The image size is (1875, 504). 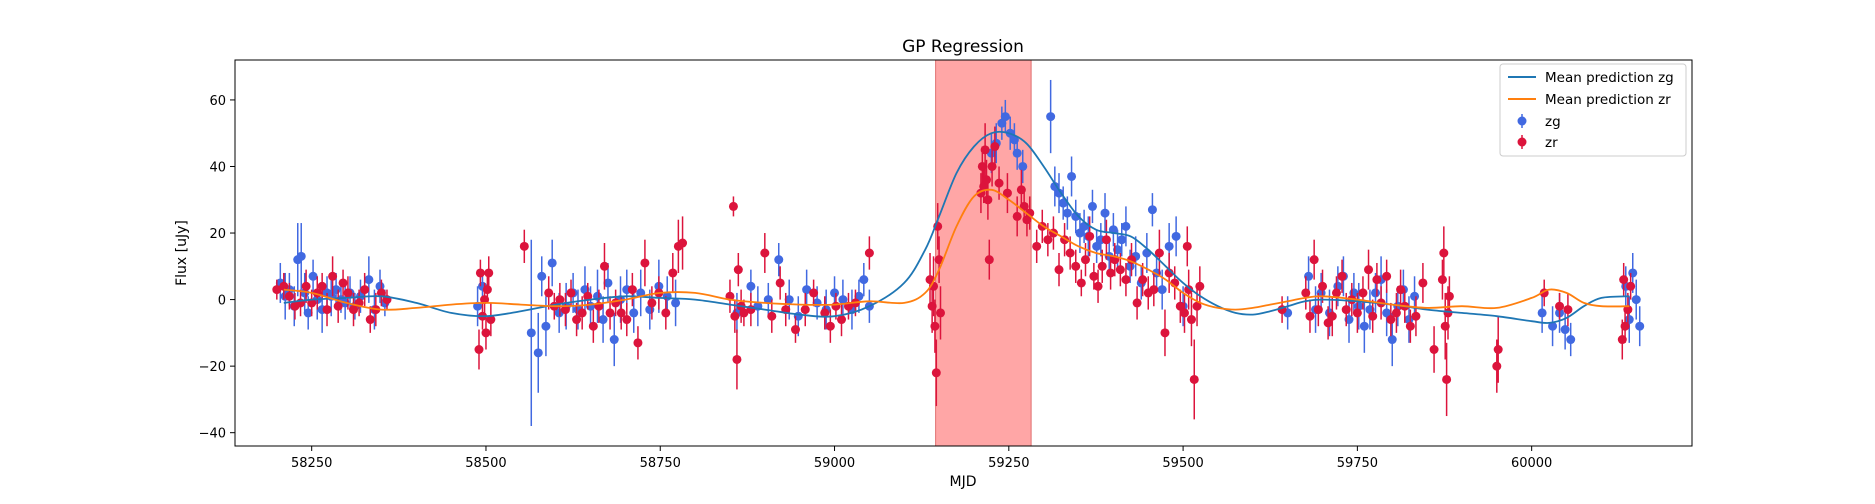 What do you see at coordinates (1522, 121) in the screenshot?
I see `legend-swatch-zg-marker` at bounding box center [1522, 121].